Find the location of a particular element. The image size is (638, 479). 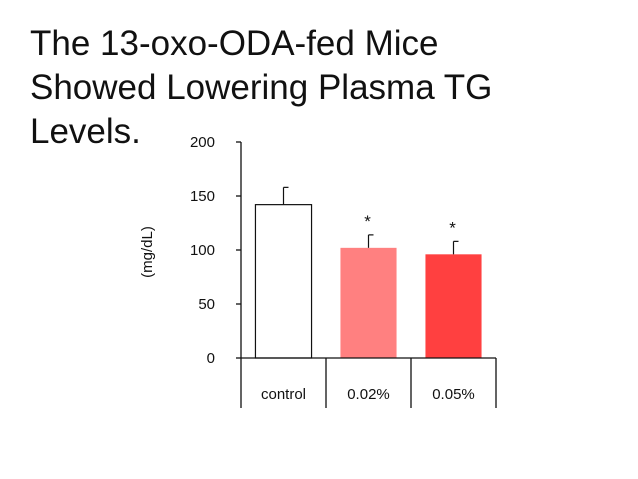

x-axis: control 0.02% 0.05% is located at coordinates (369, 382).